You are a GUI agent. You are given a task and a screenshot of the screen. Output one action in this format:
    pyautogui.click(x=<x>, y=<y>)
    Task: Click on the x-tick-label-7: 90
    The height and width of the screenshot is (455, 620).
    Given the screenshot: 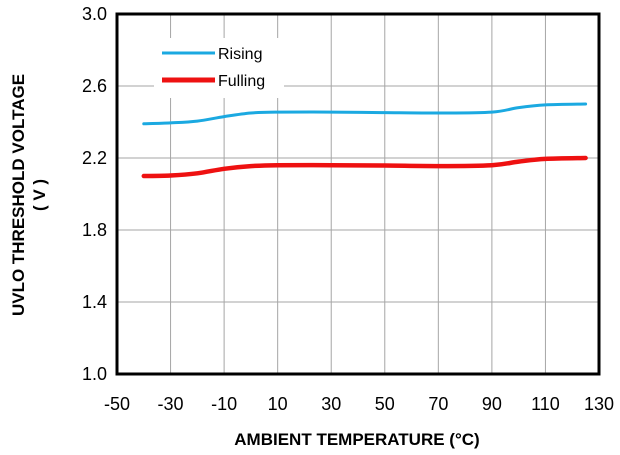 What is the action you would take?
    pyautogui.click(x=492, y=404)
    